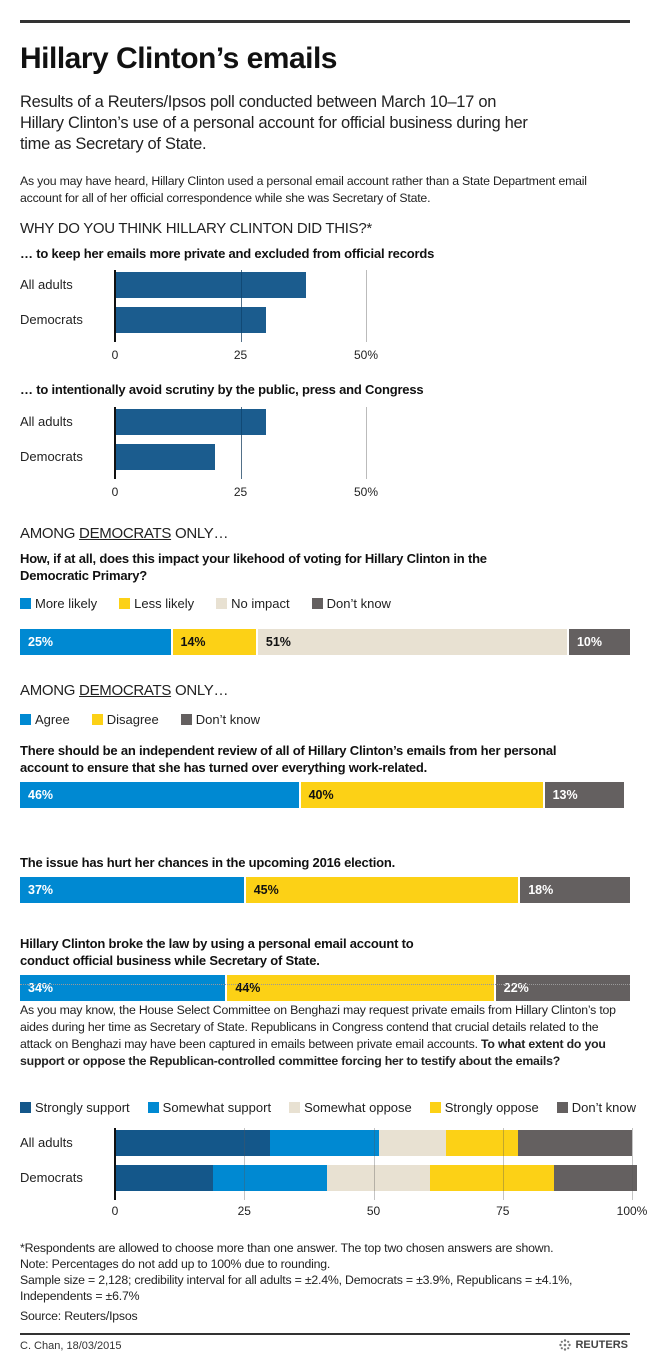 The width and height of the screenshot is (650, 1359). Describe the element at coordinates (133, 890) in the screenshot. I see `segment-agree: 37%` at that location.